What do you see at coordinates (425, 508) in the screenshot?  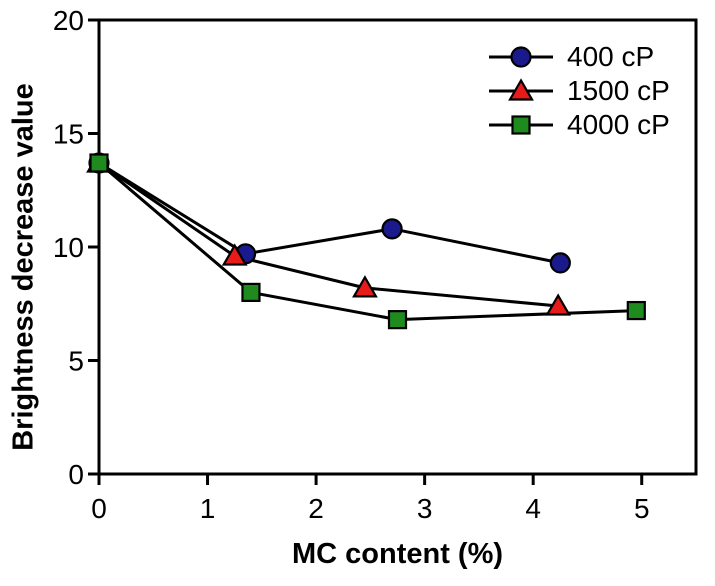 I see `x-tick-label: 3` at bounding box center [425, 508].